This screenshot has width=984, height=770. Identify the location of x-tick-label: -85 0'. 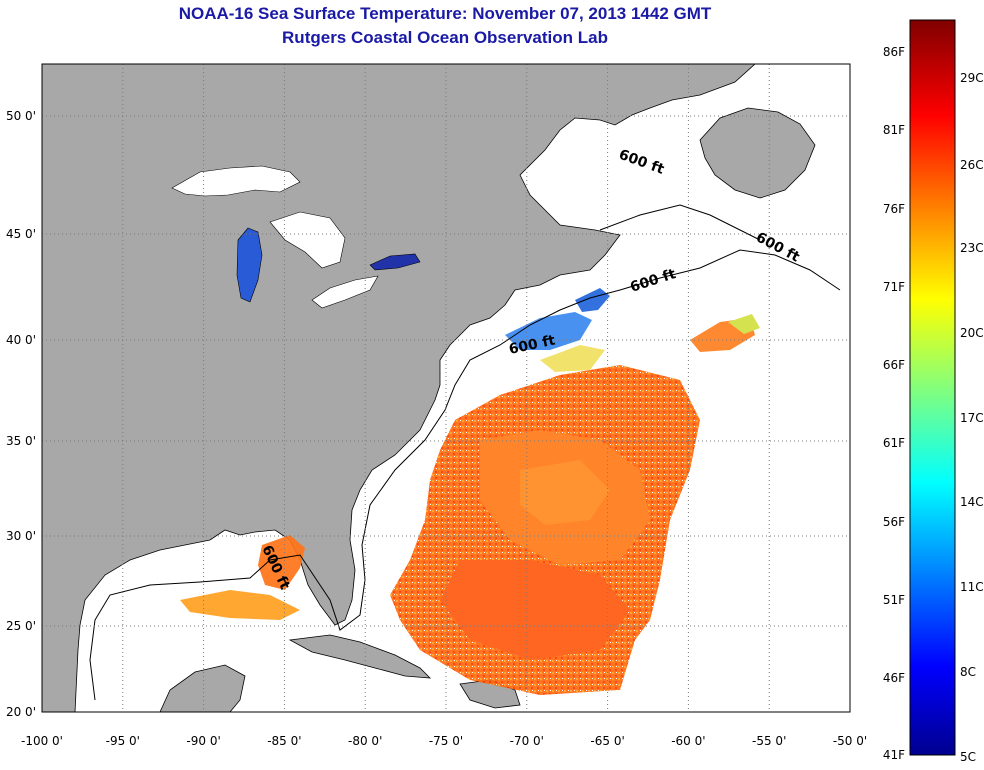
(284, 741).